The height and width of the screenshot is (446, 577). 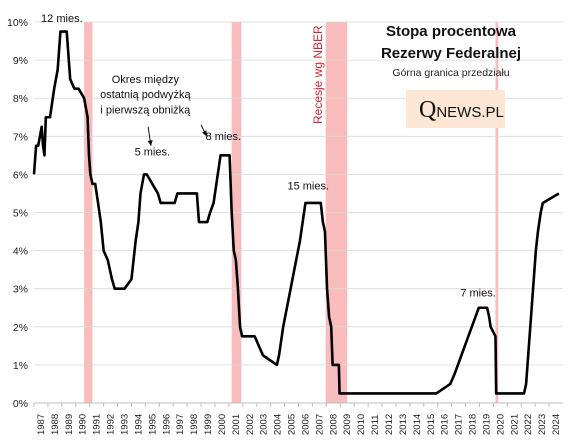 I want to click on annotation-label: 5 mies., so click(x=152, y=152).